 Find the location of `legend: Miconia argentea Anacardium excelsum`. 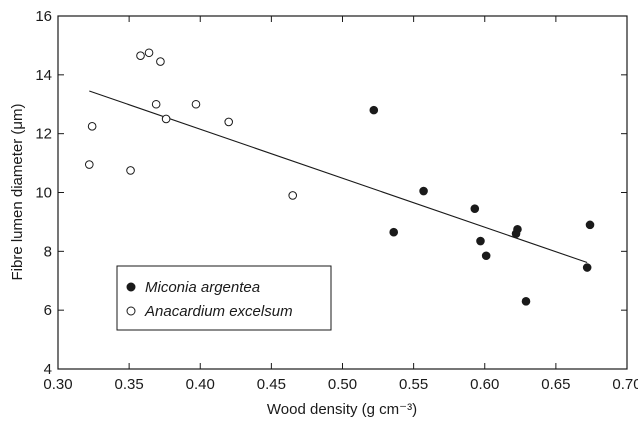

legend: Miconia argentea Anacardium excelsum is located at coordinates (224, 298).